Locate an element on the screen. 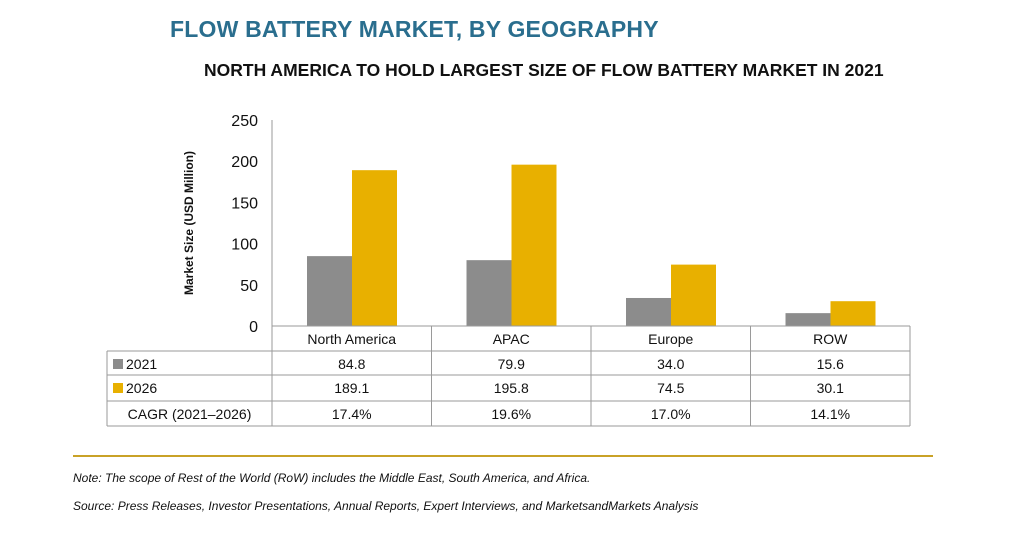  data-label: 30.1 is located at coordinates (830, 388).